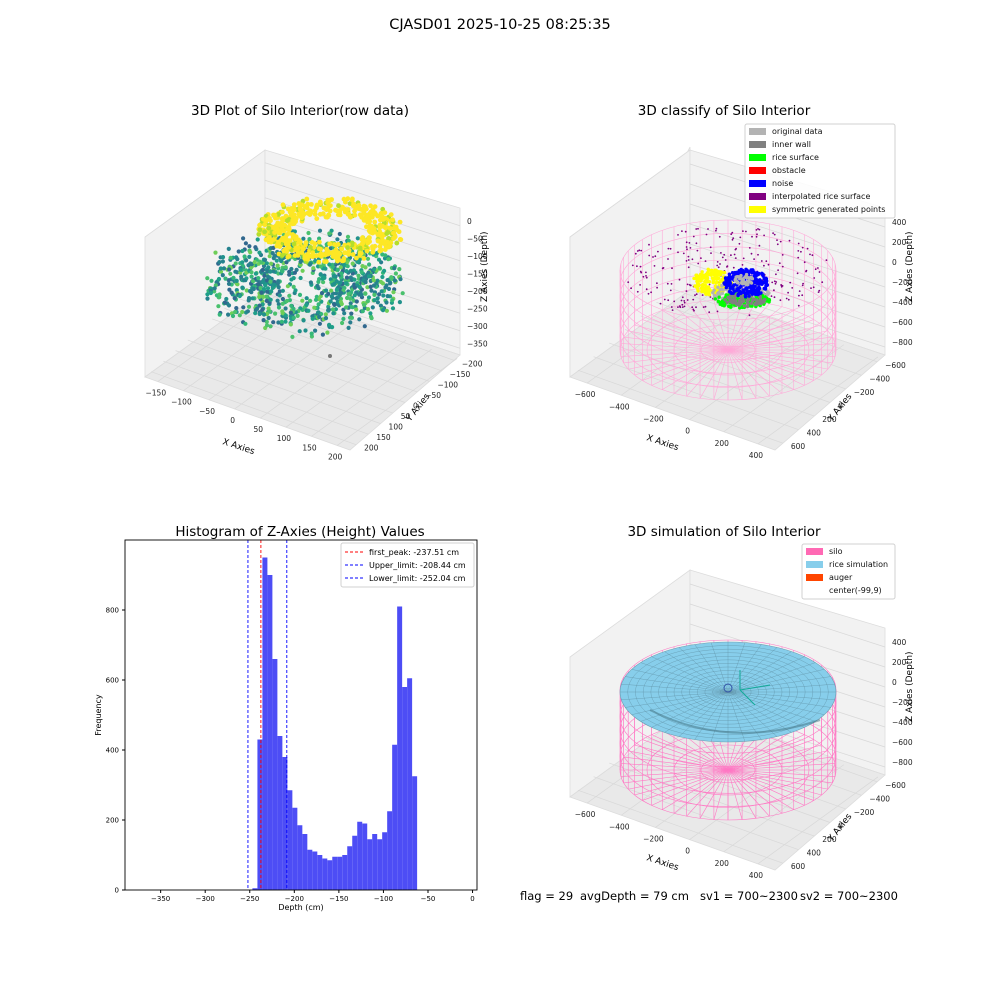  Describe the element at coordinates (477, 326) in the screenshot. I see `raw-z-tick: −300` at that location.